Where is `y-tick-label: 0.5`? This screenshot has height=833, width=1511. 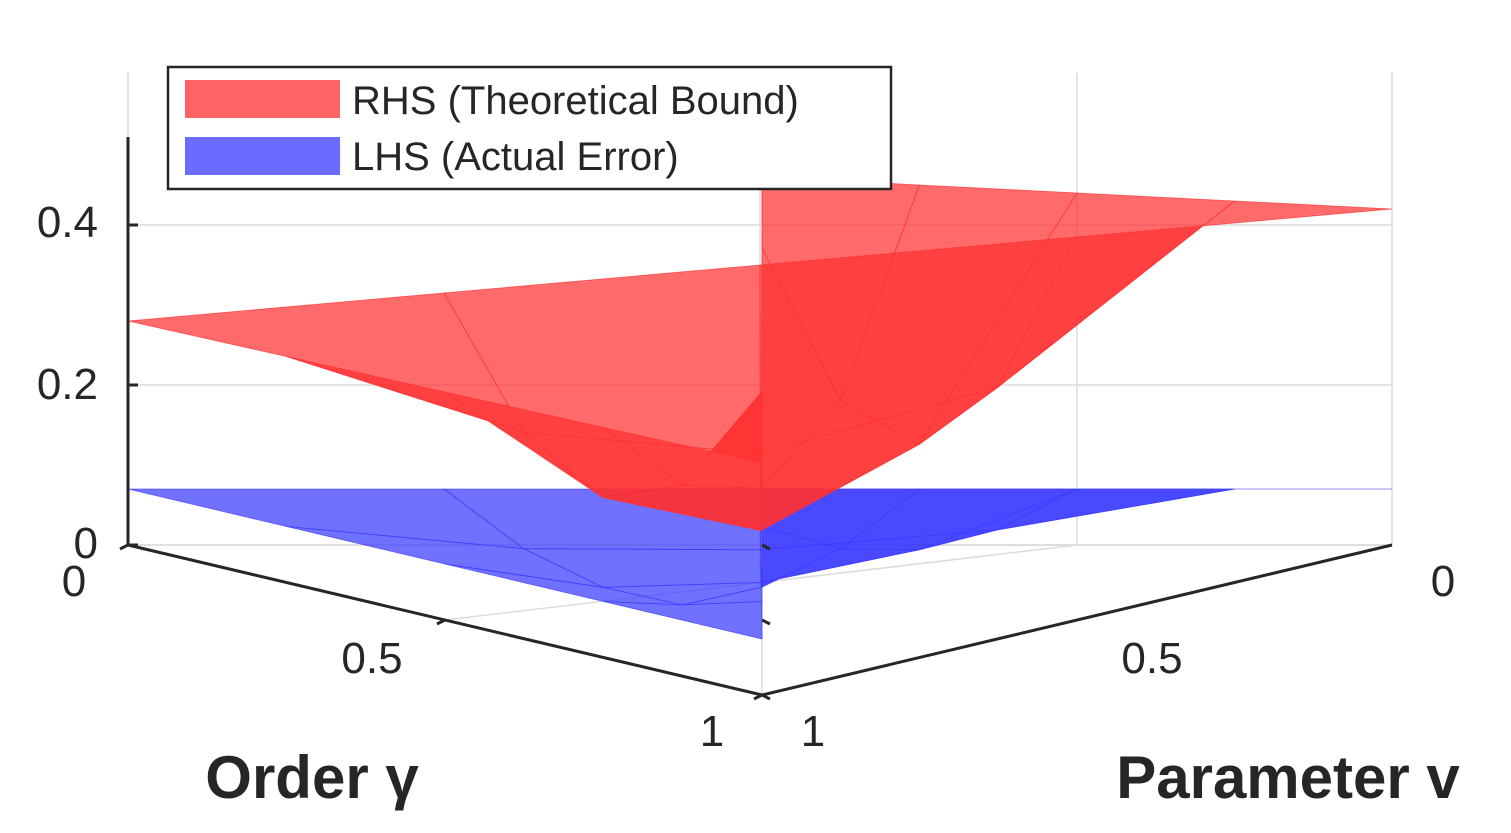 y-tick-label: 0.5 is located at coordinates (1151, 658).